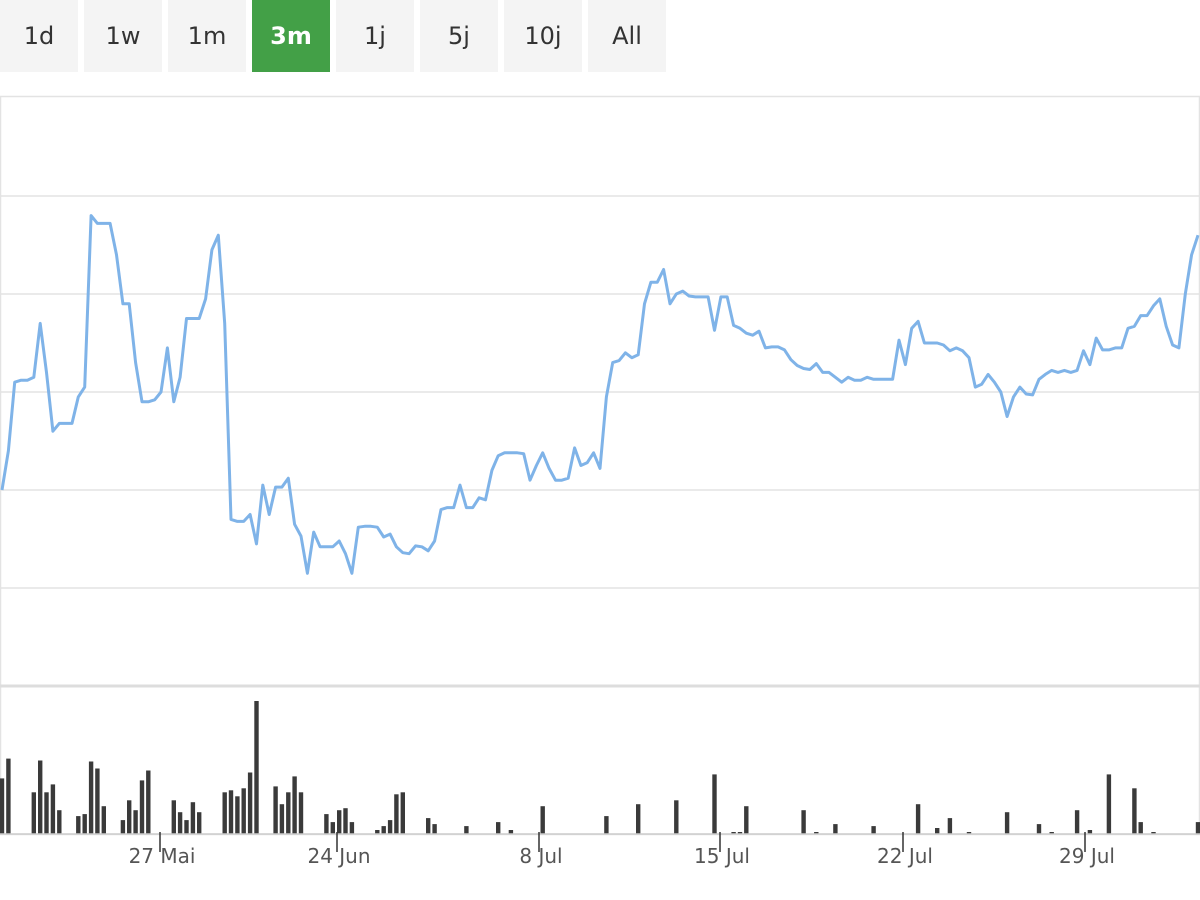 The image size is (1200, 900). What do you see at coordinates (39, 36) in the screenshot?
I see `range-button-1d: 1d` at bounding box center [39, 36].